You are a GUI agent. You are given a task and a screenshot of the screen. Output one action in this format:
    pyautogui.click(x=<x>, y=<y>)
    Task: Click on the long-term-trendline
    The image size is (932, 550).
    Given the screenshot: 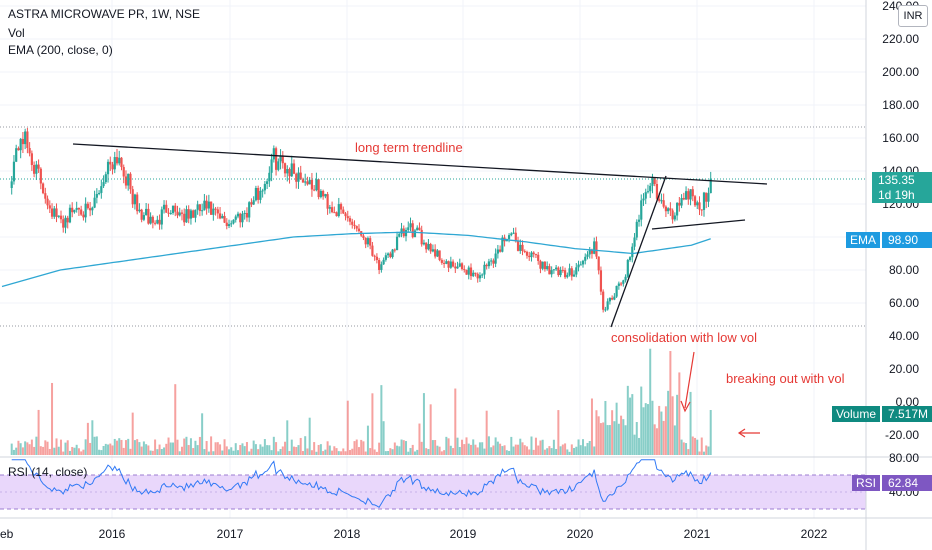 What is the action you would take?
    pyautogui.click(x=420, y=164)
    